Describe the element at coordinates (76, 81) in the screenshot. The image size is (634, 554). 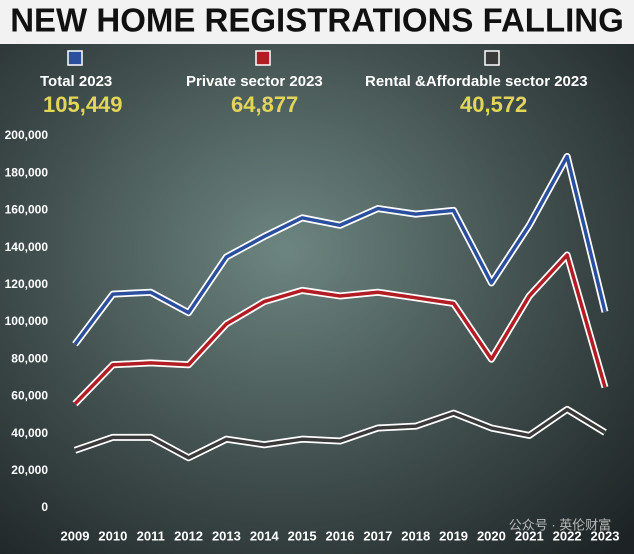
I see `legend-label: Total 2023` at that location.